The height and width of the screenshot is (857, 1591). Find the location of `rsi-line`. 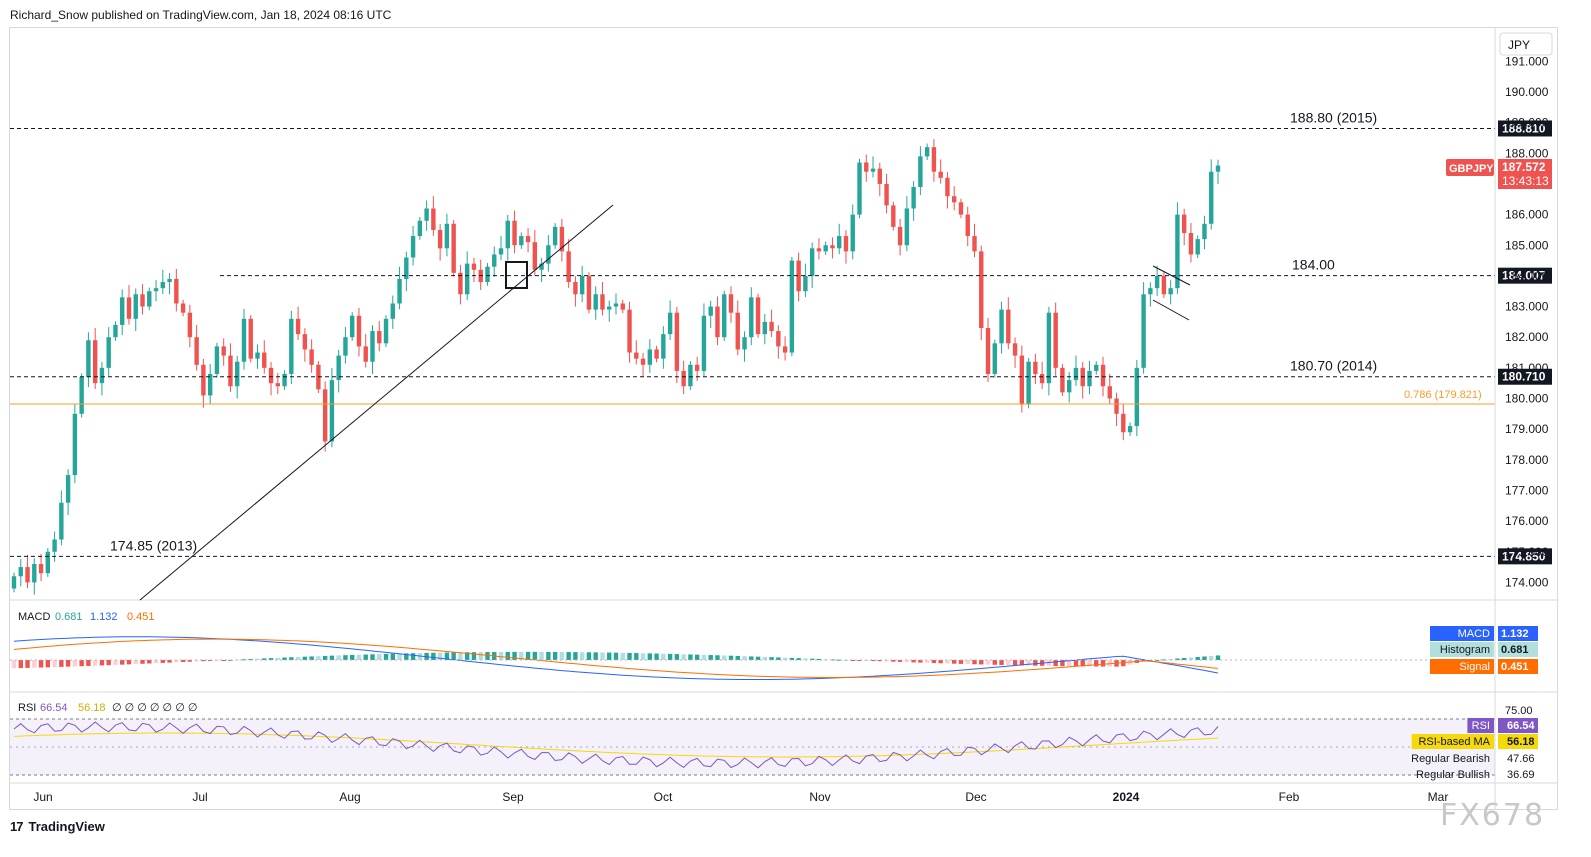

rsi-line is located at coordinates (616, 745).